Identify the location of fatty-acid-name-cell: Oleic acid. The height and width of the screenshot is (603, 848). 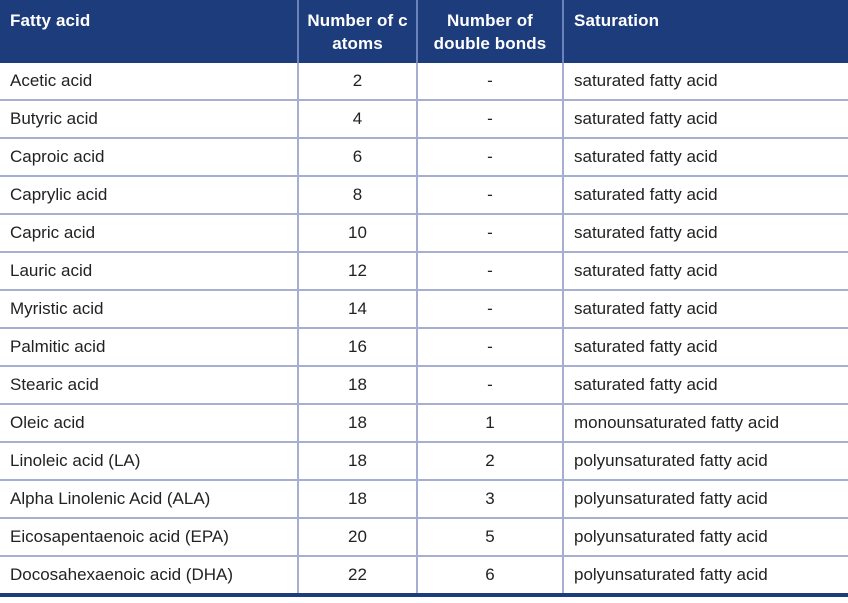
(149, 423).